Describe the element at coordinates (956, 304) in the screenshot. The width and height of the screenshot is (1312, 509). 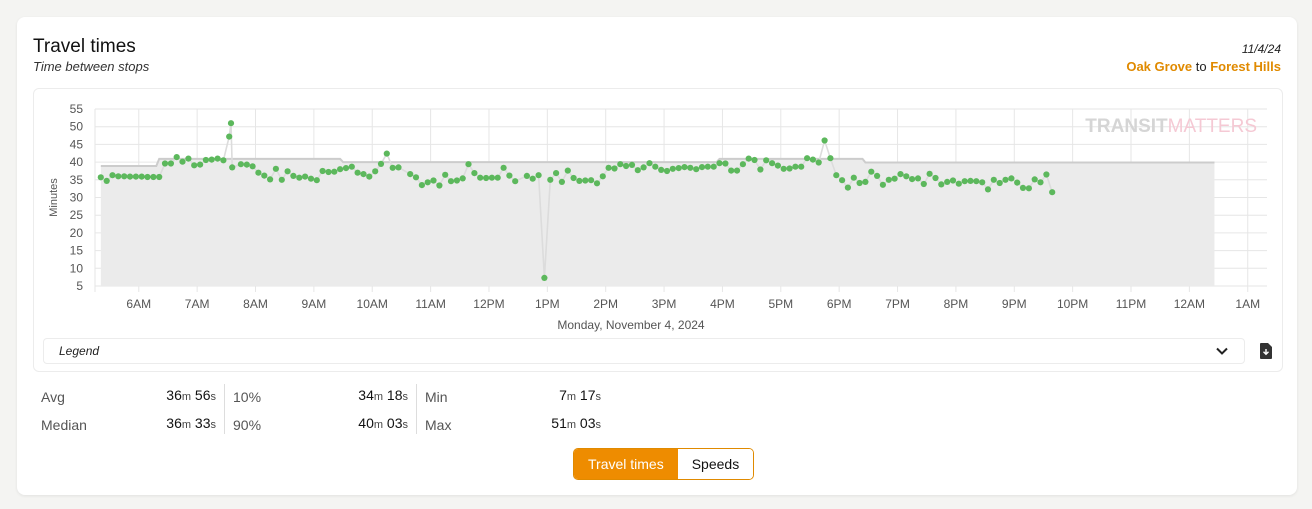
I see `x-tick-label: 8PM` at that location.